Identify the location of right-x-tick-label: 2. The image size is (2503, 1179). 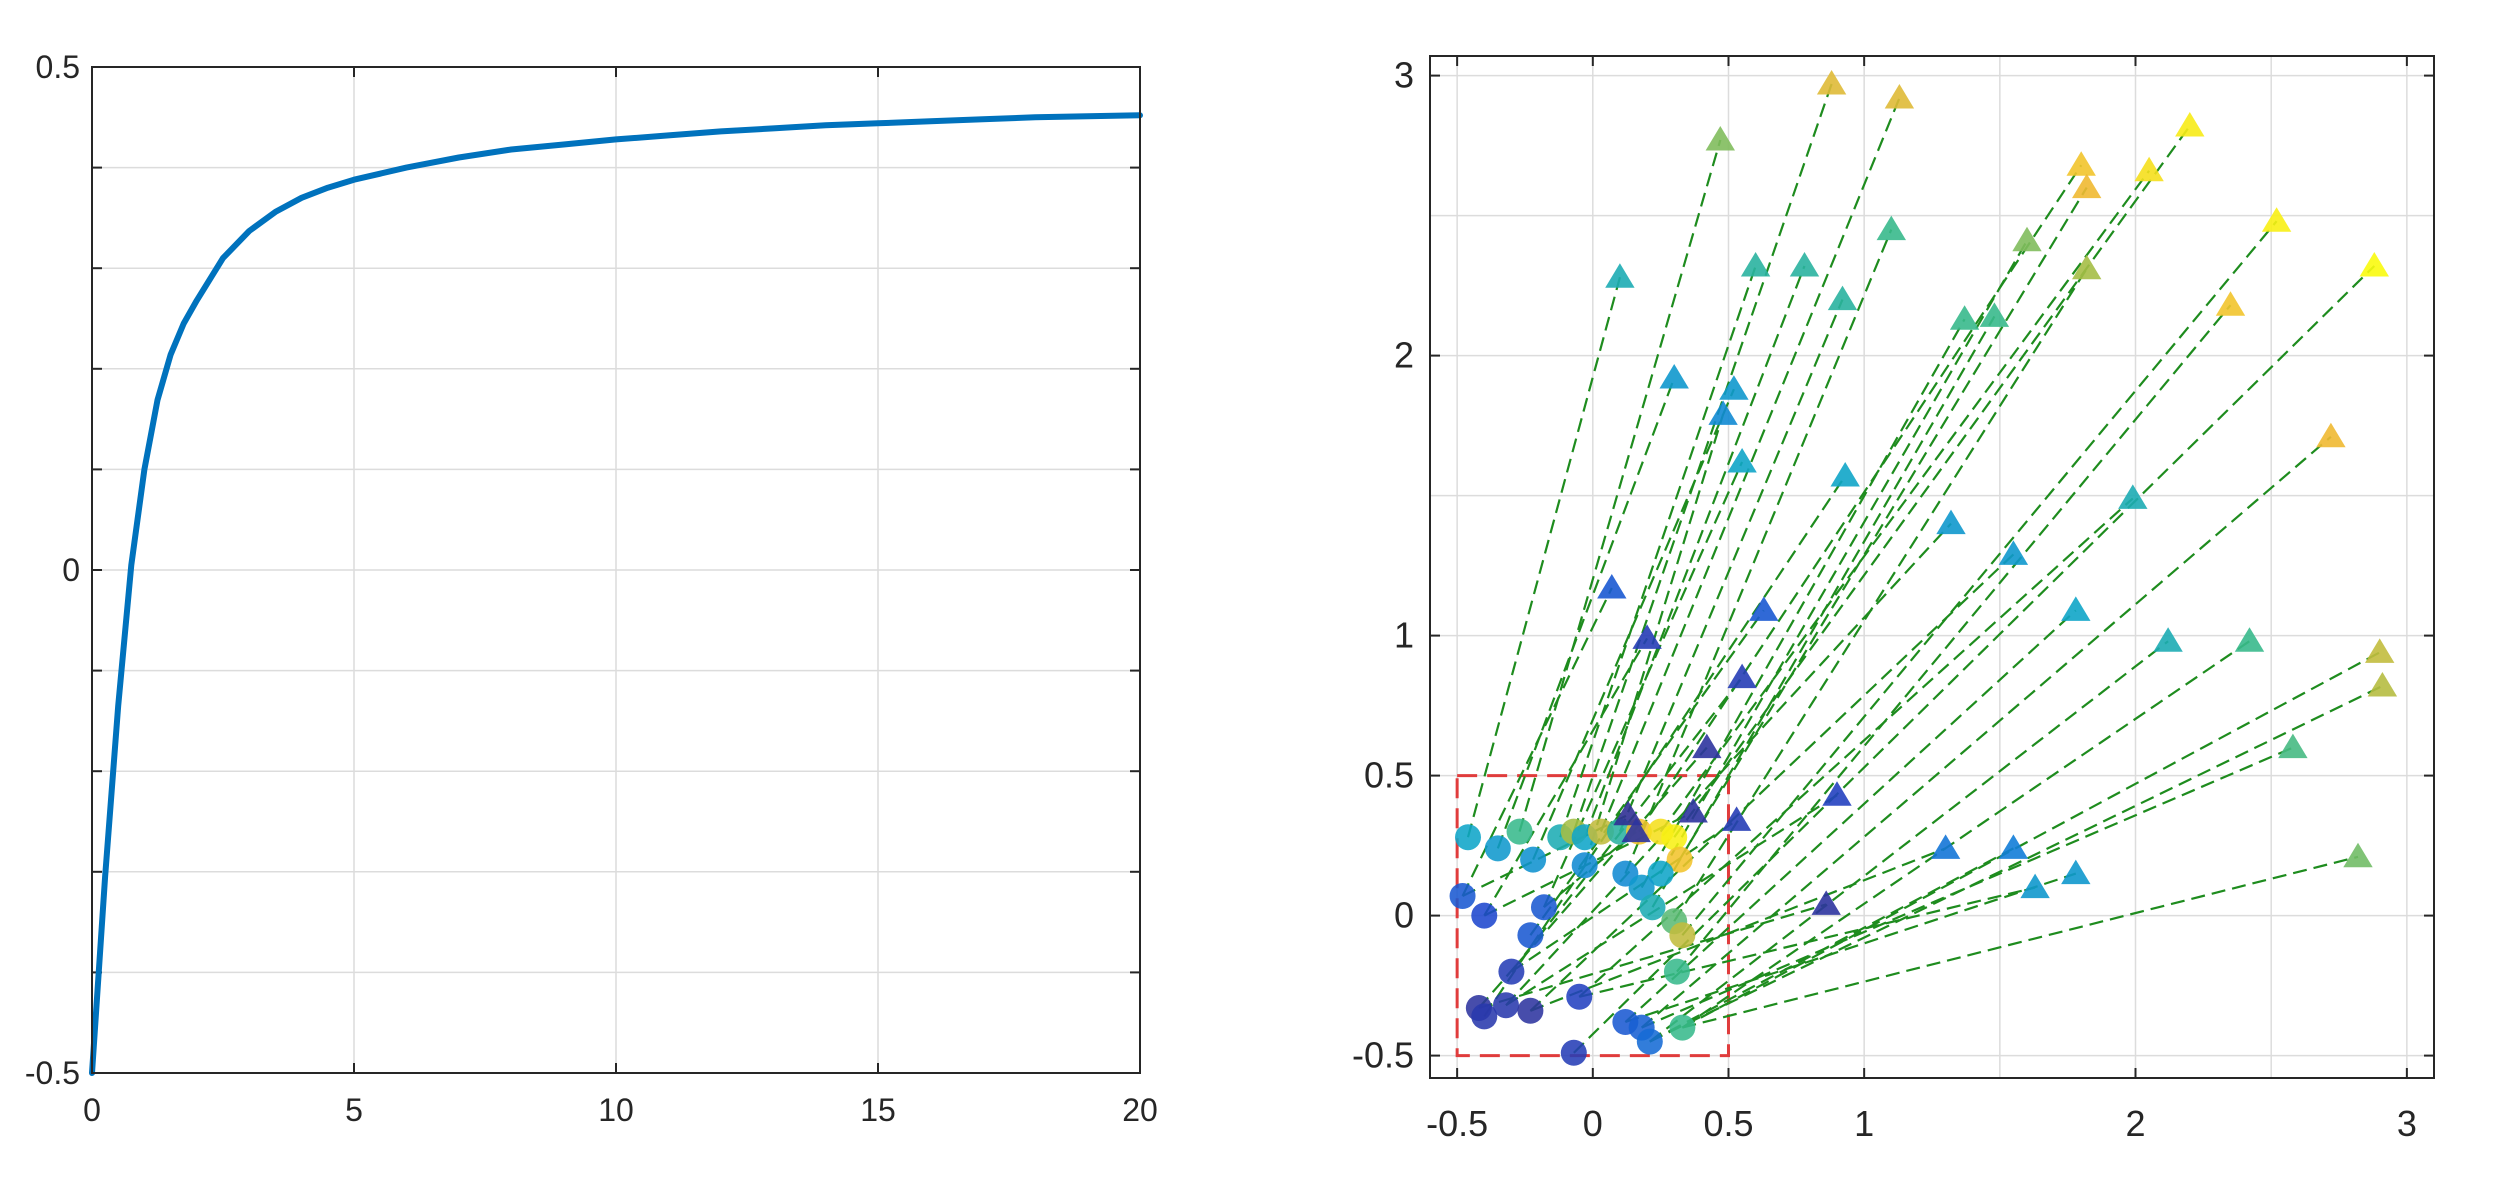
(2135, 1123).